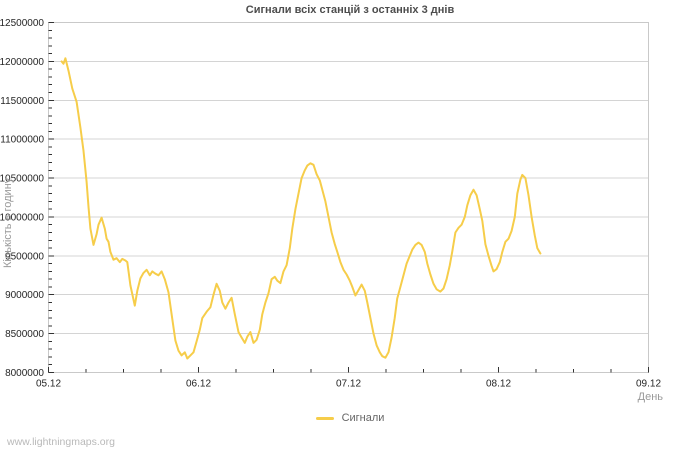 The image size is (700, 450). Describe the element at coordinates (198, 384) in the screenshot. I see `svg-text: 06.12` at that location.